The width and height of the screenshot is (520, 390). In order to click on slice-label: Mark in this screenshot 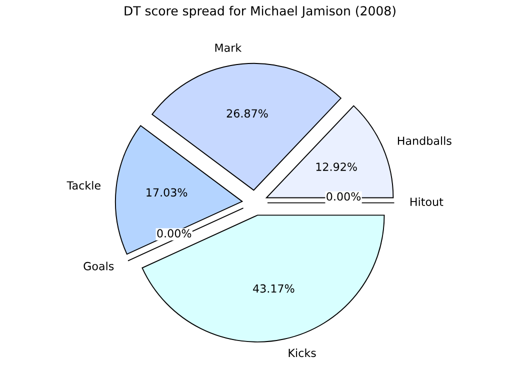, I will do `click(228, 47)`.